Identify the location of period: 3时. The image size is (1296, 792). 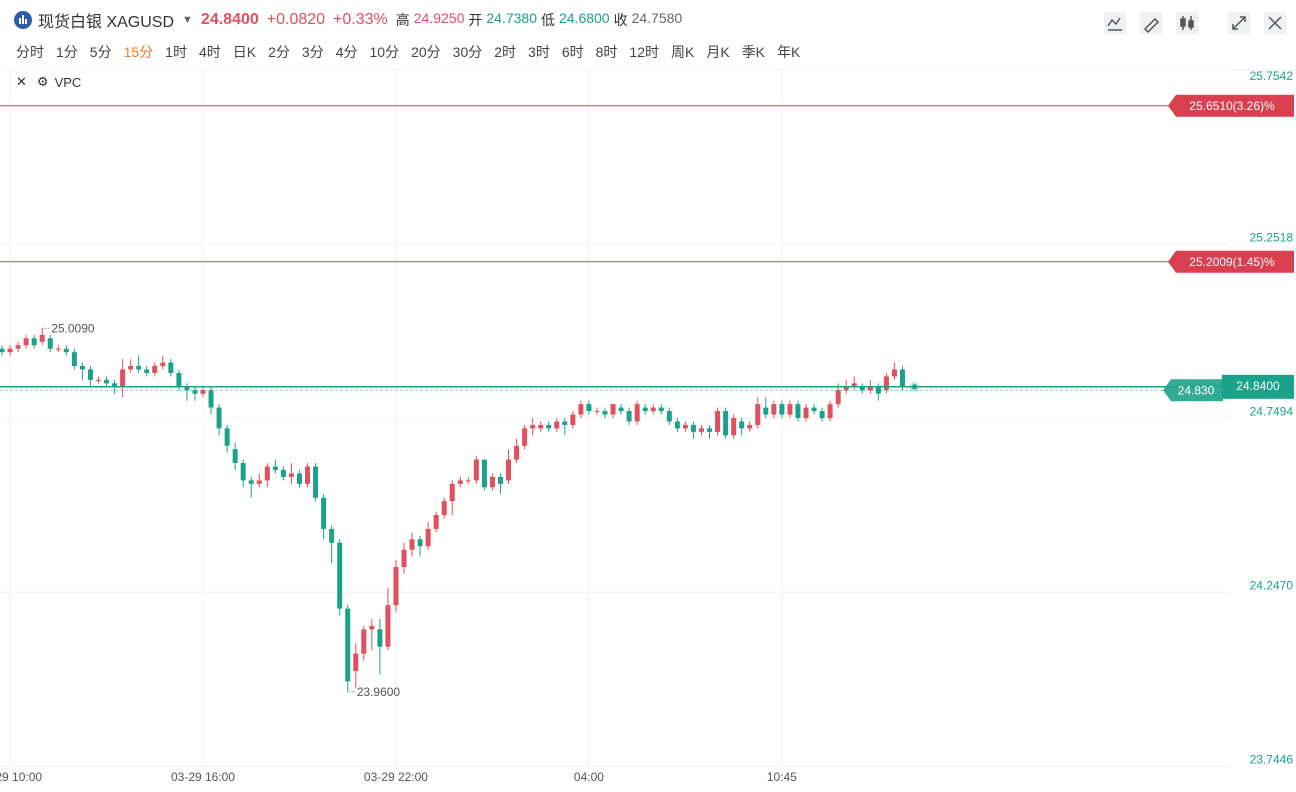
(539, 52).